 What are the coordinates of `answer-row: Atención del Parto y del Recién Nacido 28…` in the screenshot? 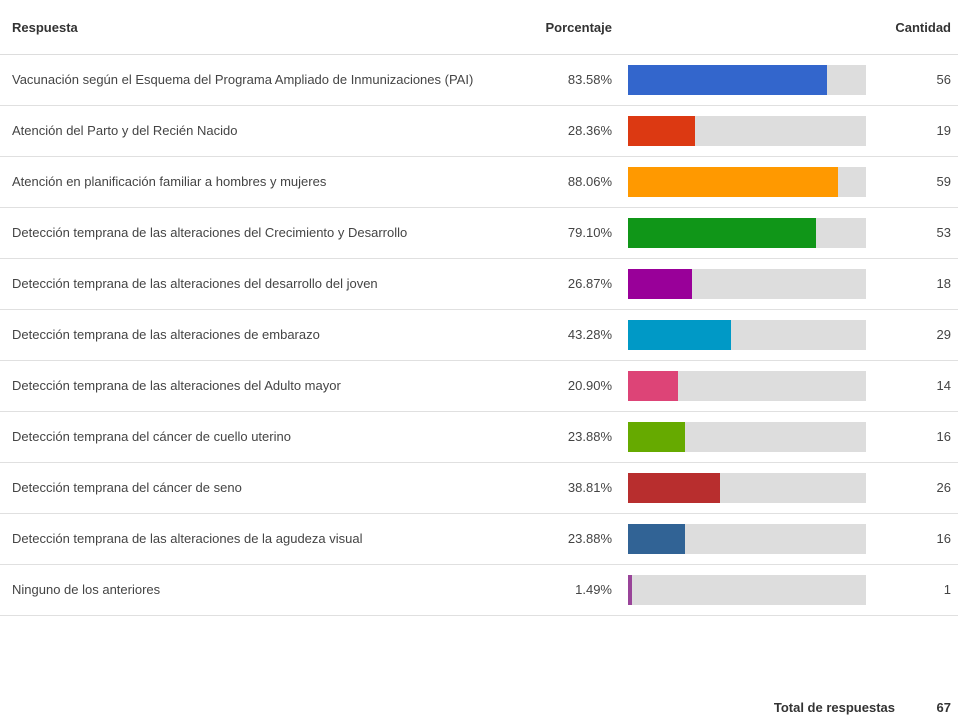 It's located at (479, 131).